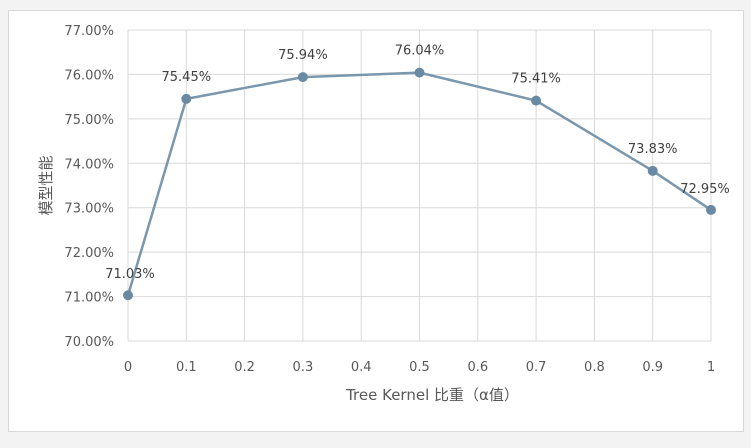  What do you see at coordinates (130, 274) in the screenshot?
I see `data-label: 71.03%` at bounding box center [130, 274].